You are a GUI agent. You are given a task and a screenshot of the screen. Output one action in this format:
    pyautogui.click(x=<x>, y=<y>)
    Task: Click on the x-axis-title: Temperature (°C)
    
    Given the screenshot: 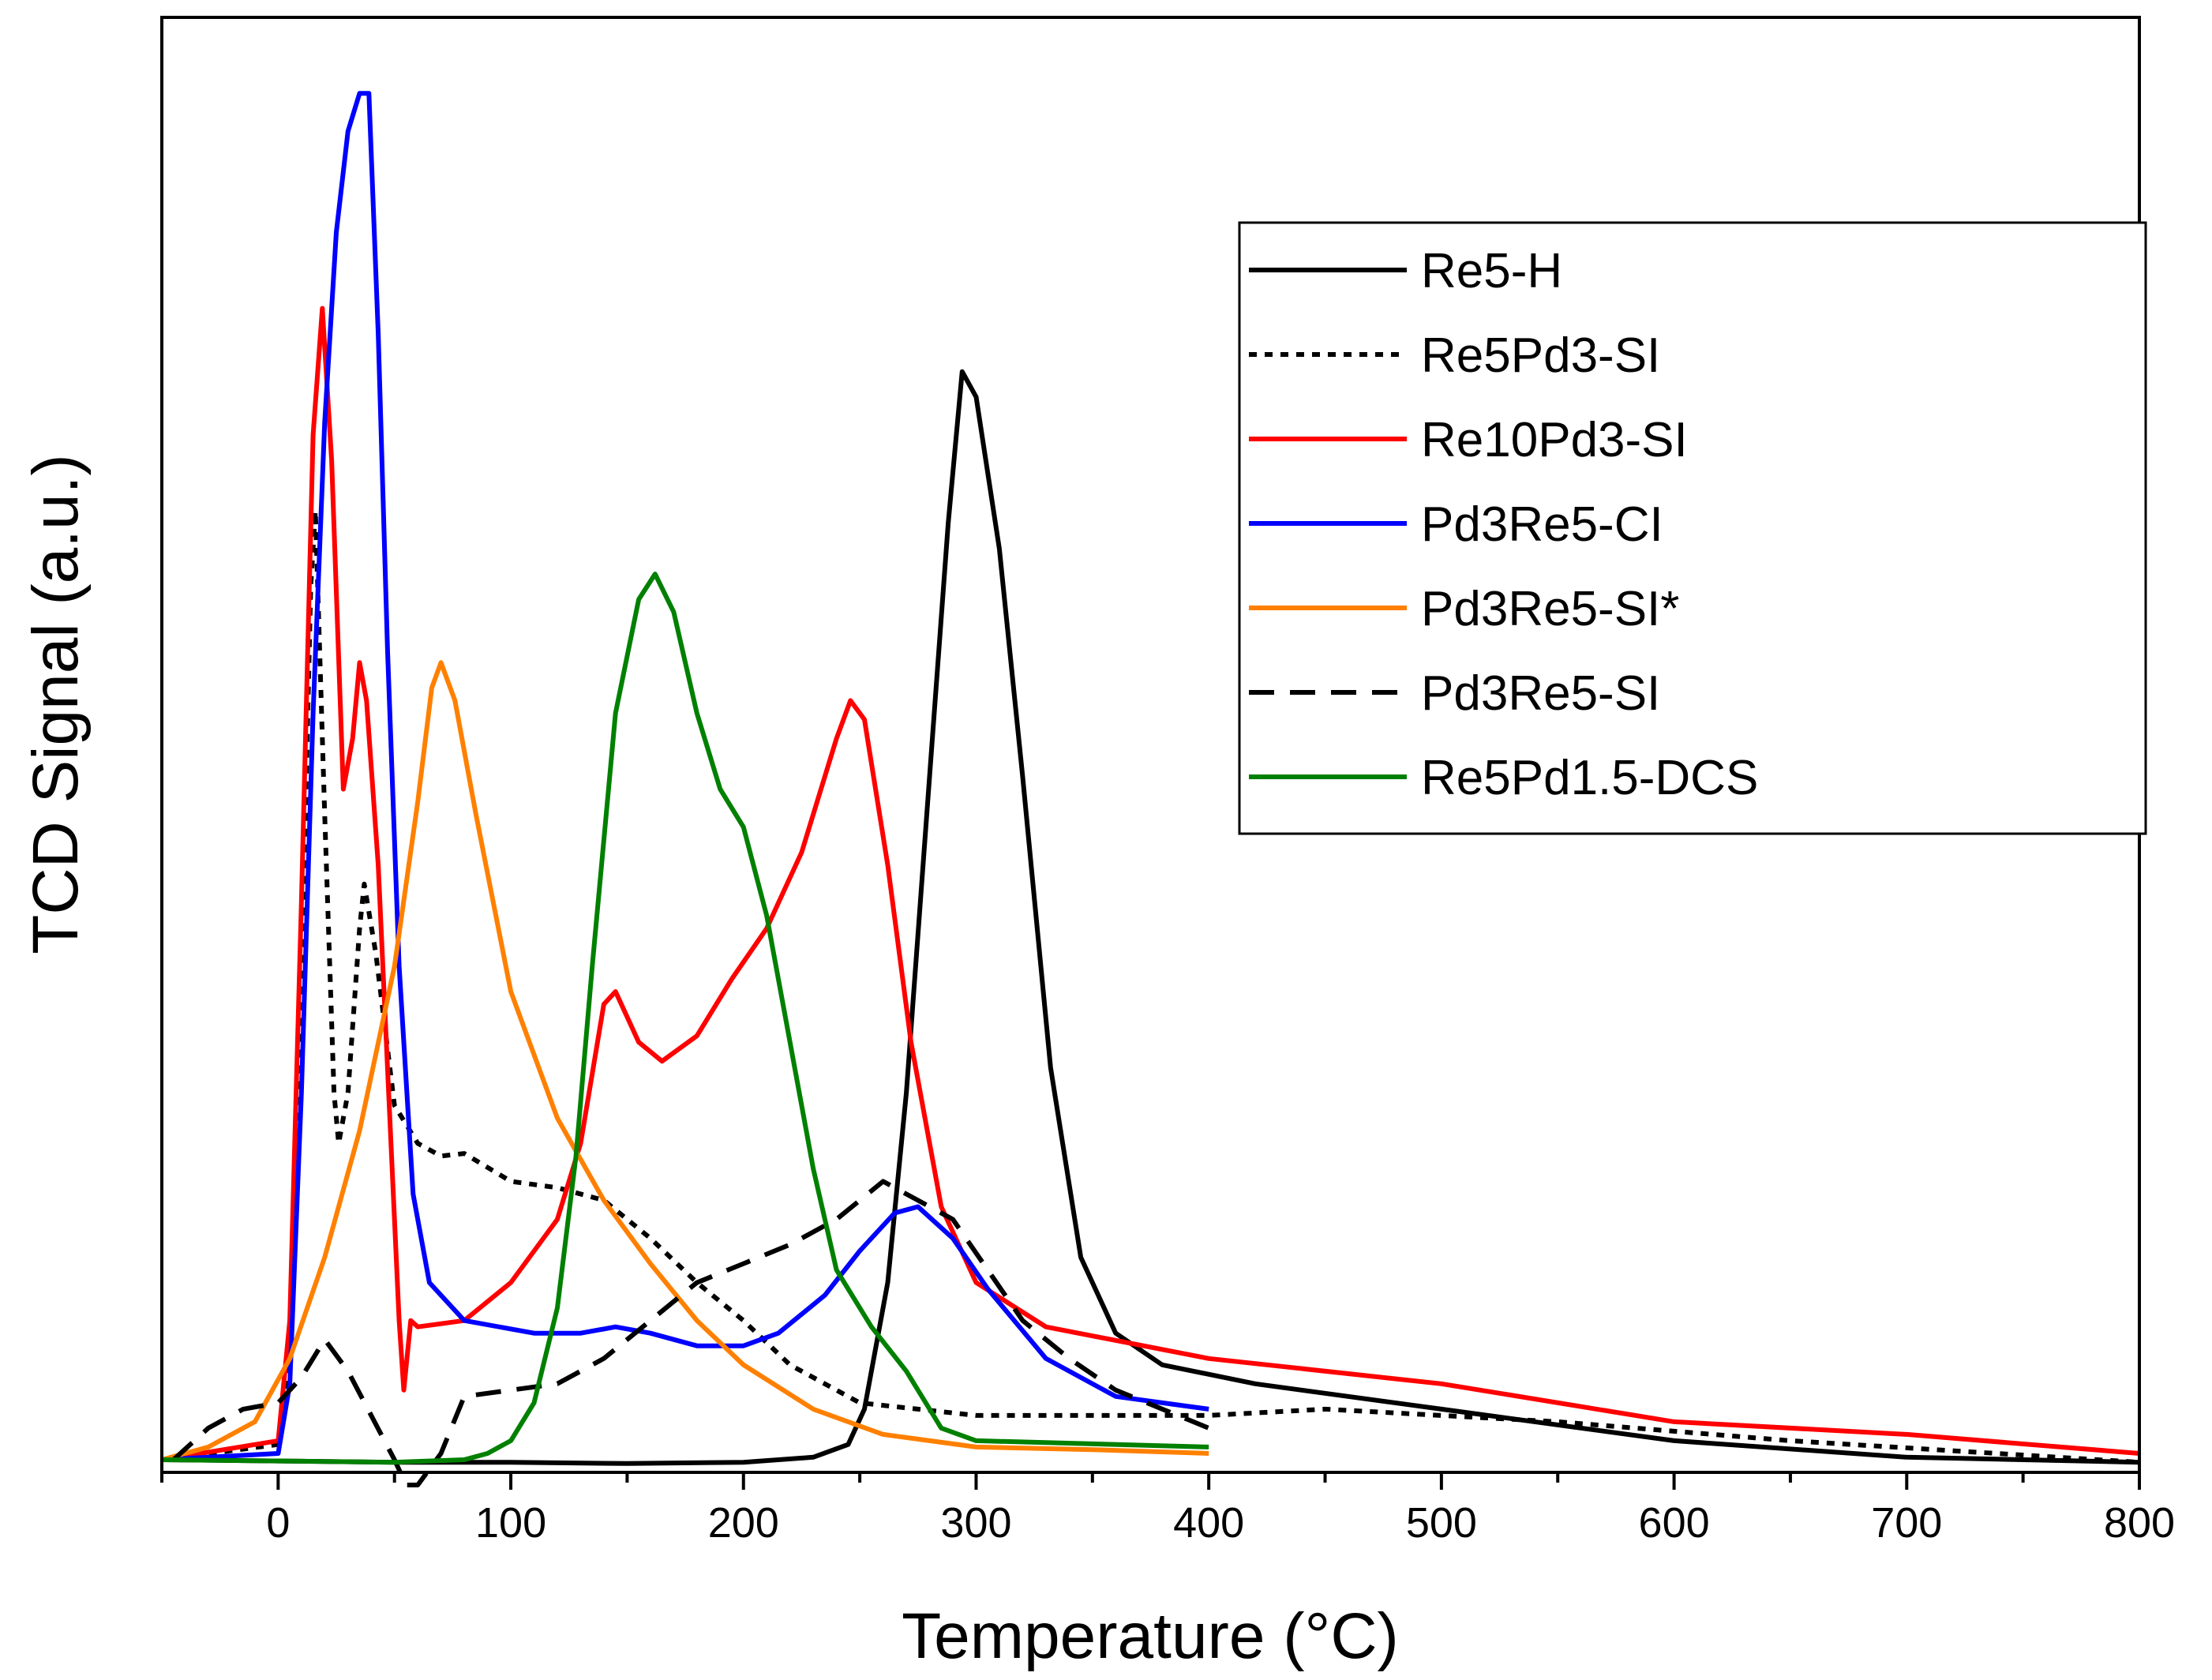 What is the action you would take?
    pyautogui.click(x=1150, y=1636)
    